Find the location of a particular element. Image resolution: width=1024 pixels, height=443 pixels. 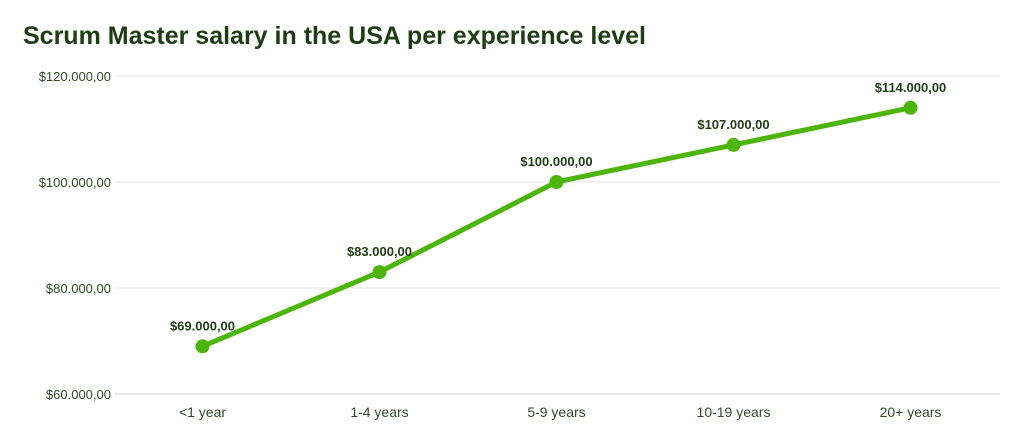

y-tick-label: $100.000,00 is located at coordinates (75, 182).